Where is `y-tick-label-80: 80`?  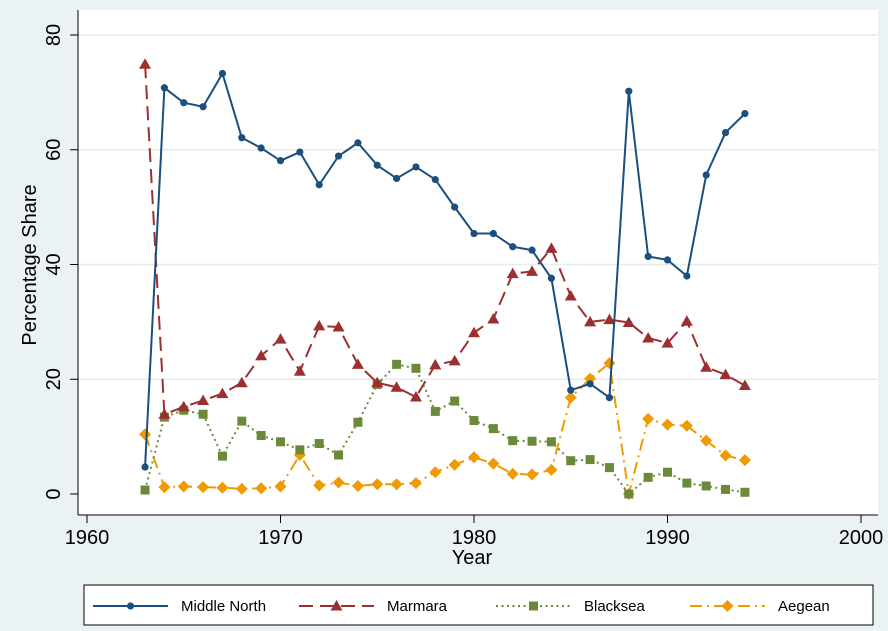
y-tick-label-80: 80 is located at coordinates (54, 35).